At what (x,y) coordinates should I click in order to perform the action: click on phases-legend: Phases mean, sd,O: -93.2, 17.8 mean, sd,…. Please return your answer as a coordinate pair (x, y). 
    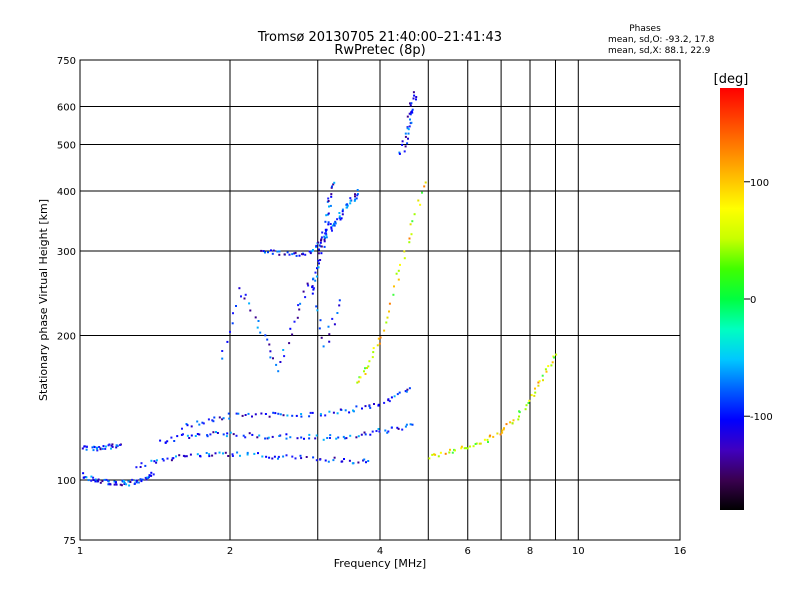
    Looking at the image, I should click on (661, 40).